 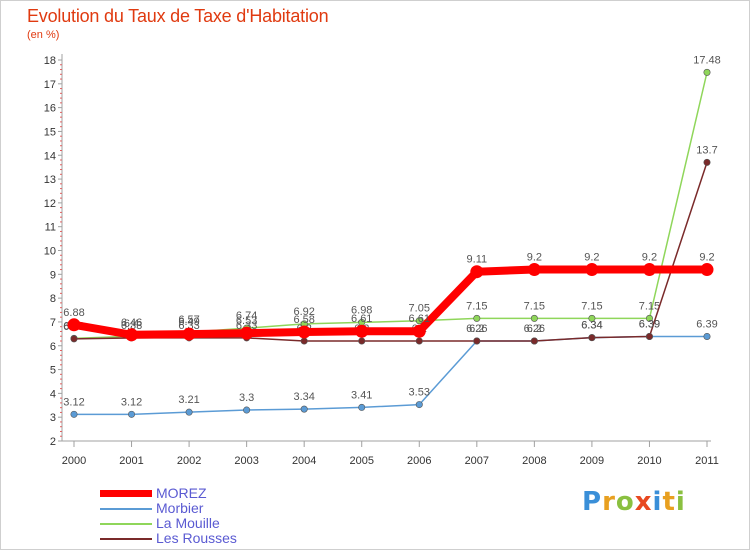 I want to click on x-tick-label: 2010, so click(x=649, y=461).